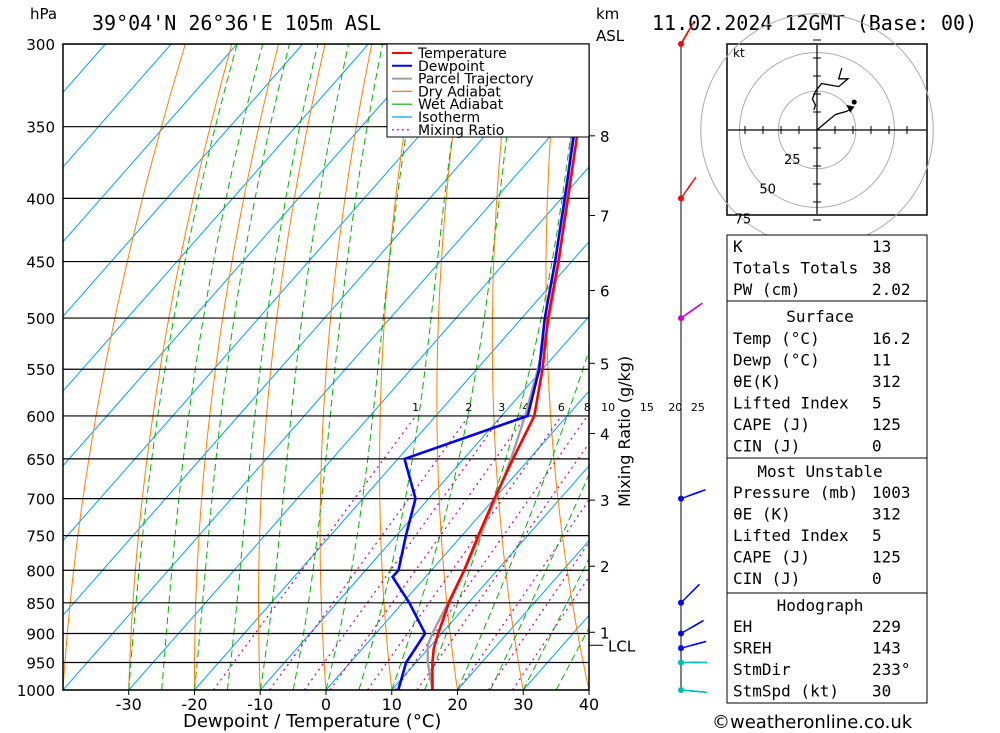  Describe the element at coordinates (610, 36) in the screenshot. I see `asl-label: ASL` at that location.